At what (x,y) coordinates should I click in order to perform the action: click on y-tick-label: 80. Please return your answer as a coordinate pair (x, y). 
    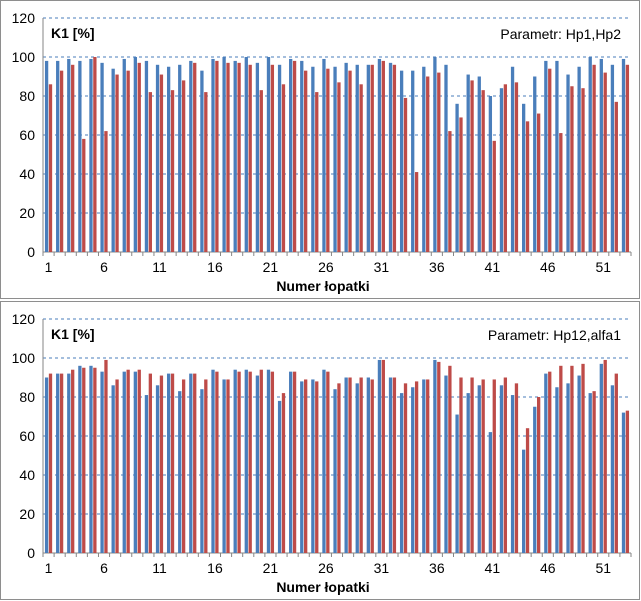
    Looking at the image, I should click on (27, 397).